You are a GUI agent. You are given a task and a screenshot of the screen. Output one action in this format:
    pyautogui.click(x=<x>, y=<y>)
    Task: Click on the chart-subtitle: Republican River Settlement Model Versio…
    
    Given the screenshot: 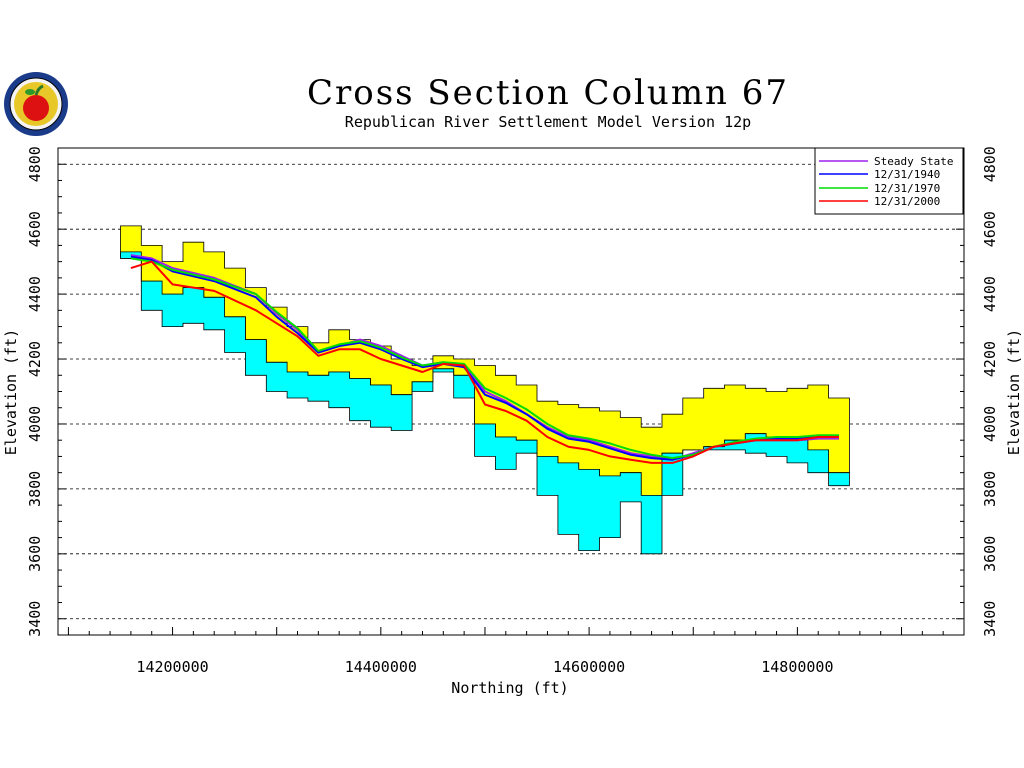 What is the action you would take?
    pyautogui.click(x=548, y=122)
    